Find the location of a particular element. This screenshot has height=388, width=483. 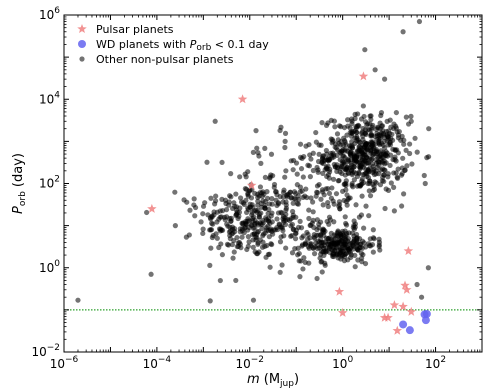

y-axis-label-group: Porb (day) is located at coordinates (19, 183).